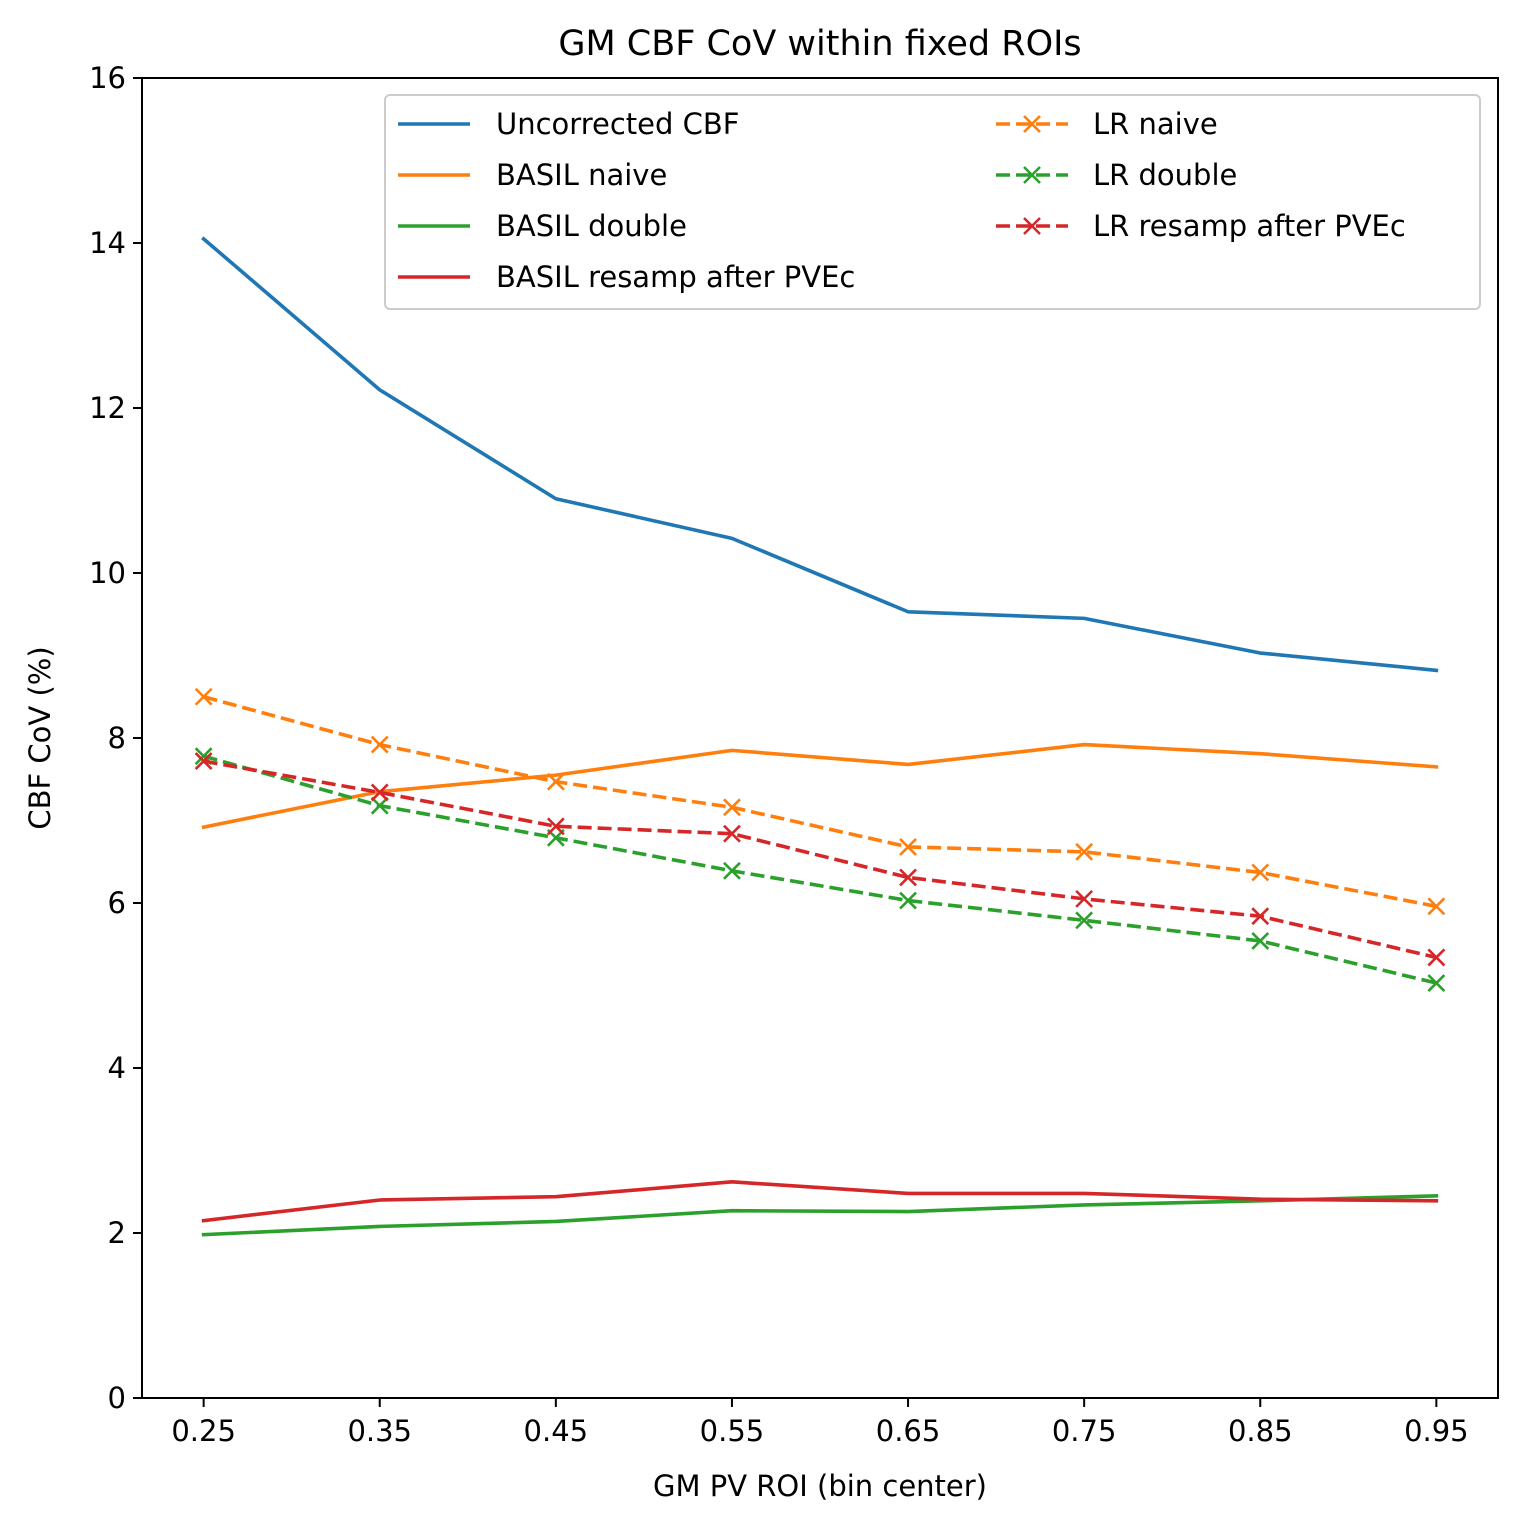 This screenshot has width=1522, height=1534. I want to click on series-lr-resamp-after-pvec, so click(820, 859).